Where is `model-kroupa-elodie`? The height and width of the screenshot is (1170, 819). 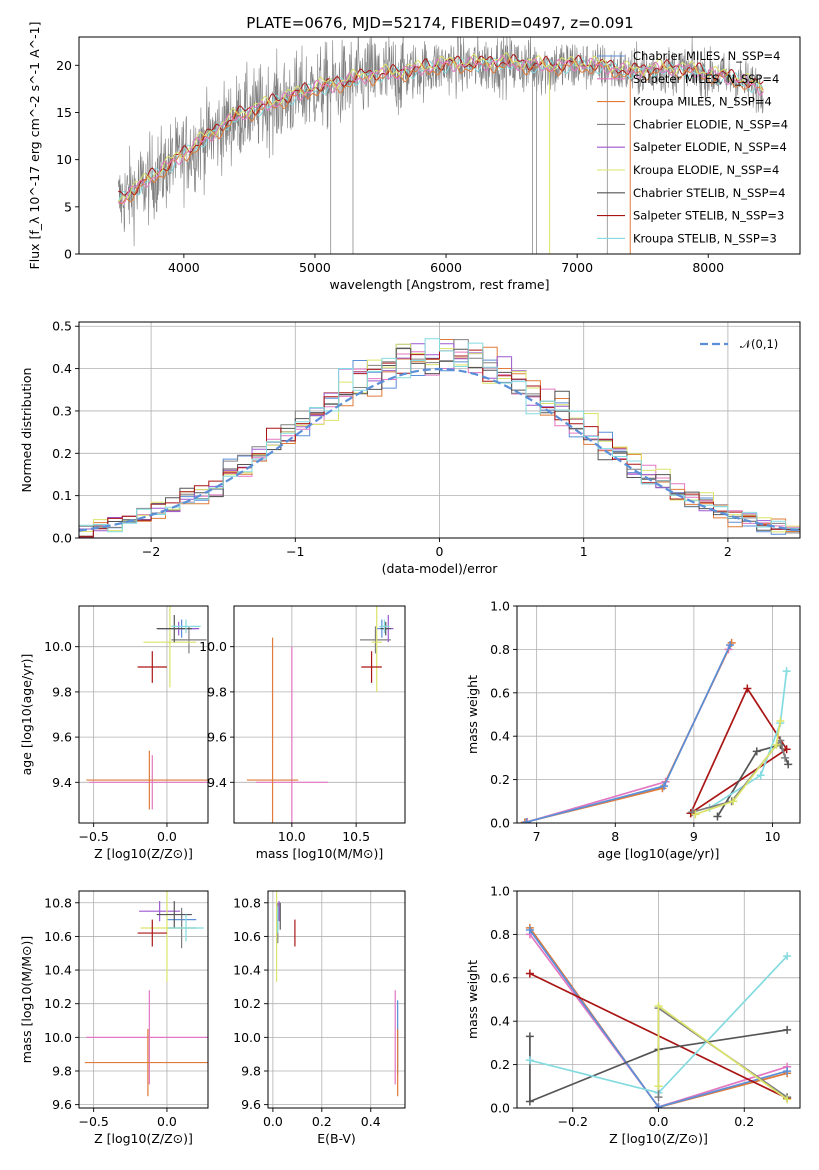
model-kroupa-elodie is located at coordinates (440, 127).